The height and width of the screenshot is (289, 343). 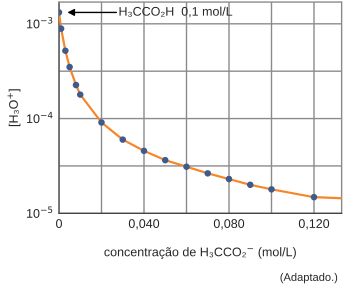 I want to click on x-tick-label: 0,080, so click(x=229, y=224).